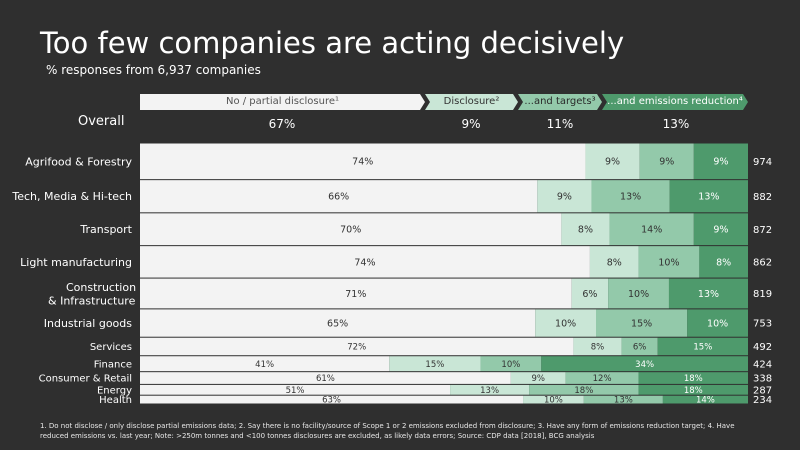 This screenshot has height=450, width=800. Describe the element at coordinates (762, 364) in the screenshot. I see `count-label-8: 424` at that location.